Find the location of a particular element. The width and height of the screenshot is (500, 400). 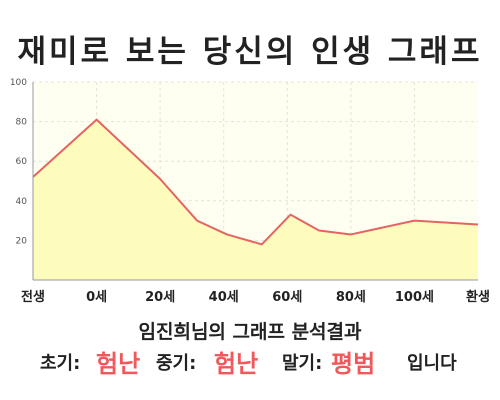

x-tick-label: 40세 is located at coordinates (224, 297).